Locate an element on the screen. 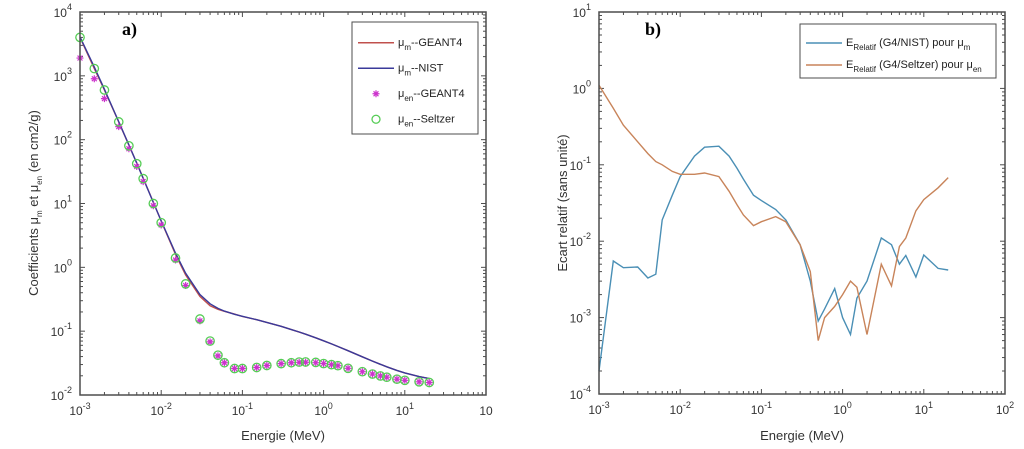  legend-item: ERelatif (G4/Seltzer) pour μen is located at coordinates (894, 66).